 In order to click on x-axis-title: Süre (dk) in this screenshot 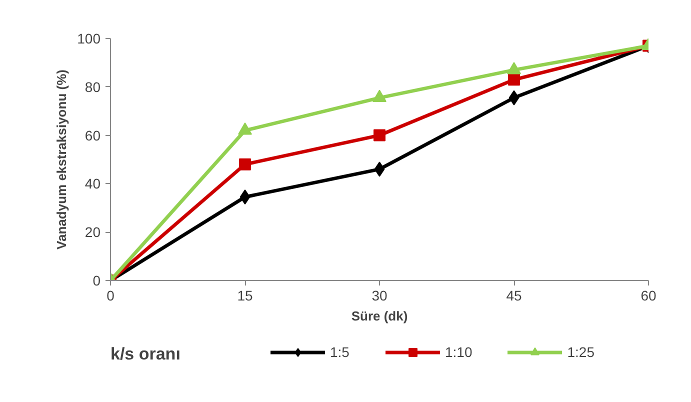, I will do `click(379, 316)`.